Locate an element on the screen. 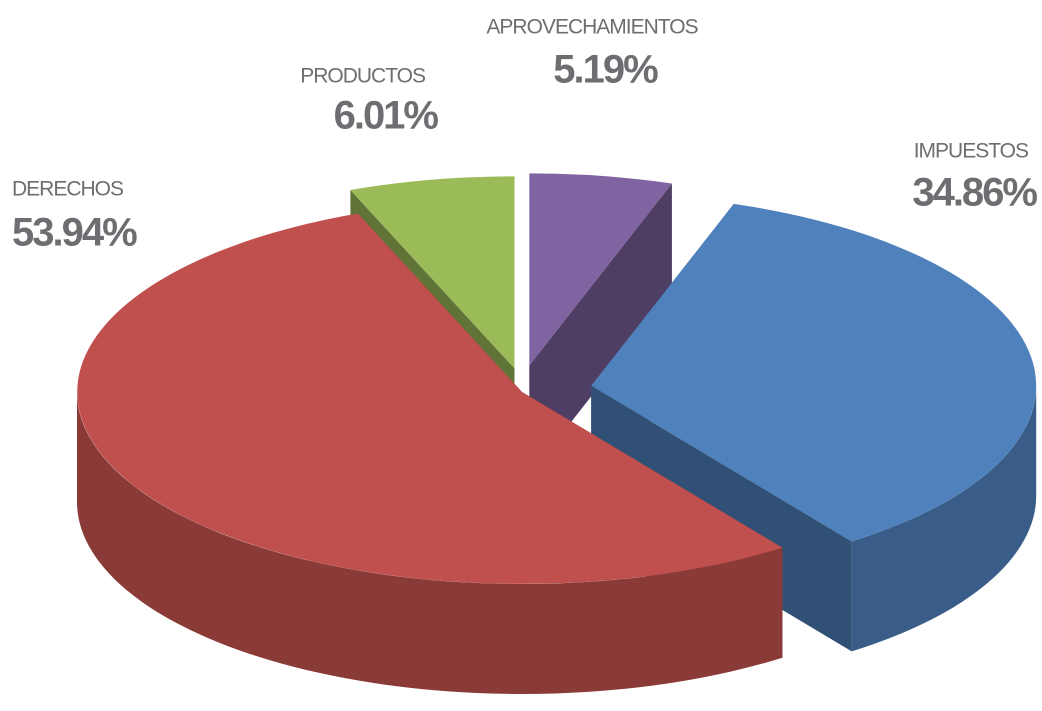  slice-name: APROVECHAMIENTOS is located at coordinates (592, 27).